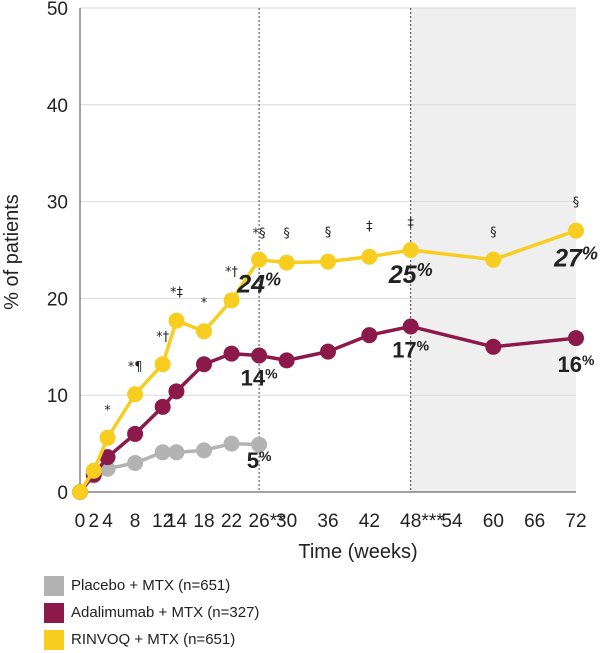 The height and width of the screenshot is (653, 604). What do you see at coordinates (493, 232) in the screenshot?
I see `significance-annotation-week-60: §` at bounding box center [493, 232].